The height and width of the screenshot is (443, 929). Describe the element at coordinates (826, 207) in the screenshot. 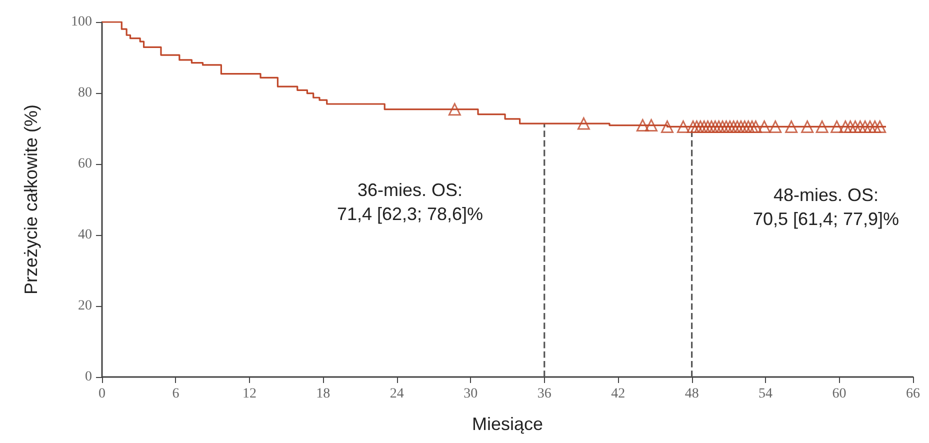

I see `annotation: 48-mies. OS: 70,5 [61,4; 77,9]%` at that location.